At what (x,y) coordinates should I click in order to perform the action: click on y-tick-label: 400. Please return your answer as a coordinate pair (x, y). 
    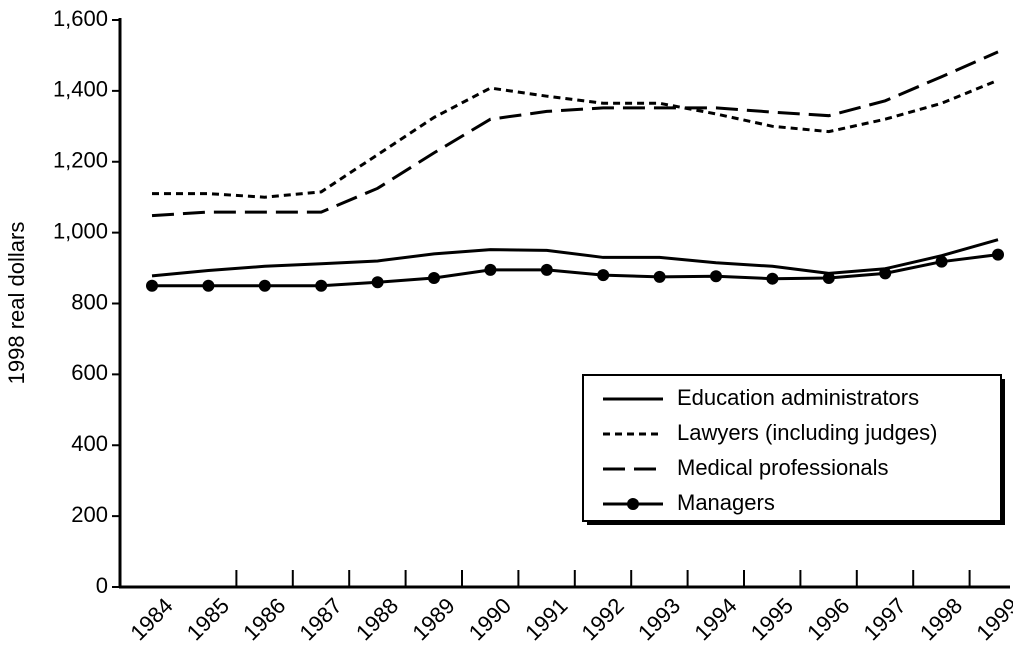
    Looking at the image, I should click on (89, 443).